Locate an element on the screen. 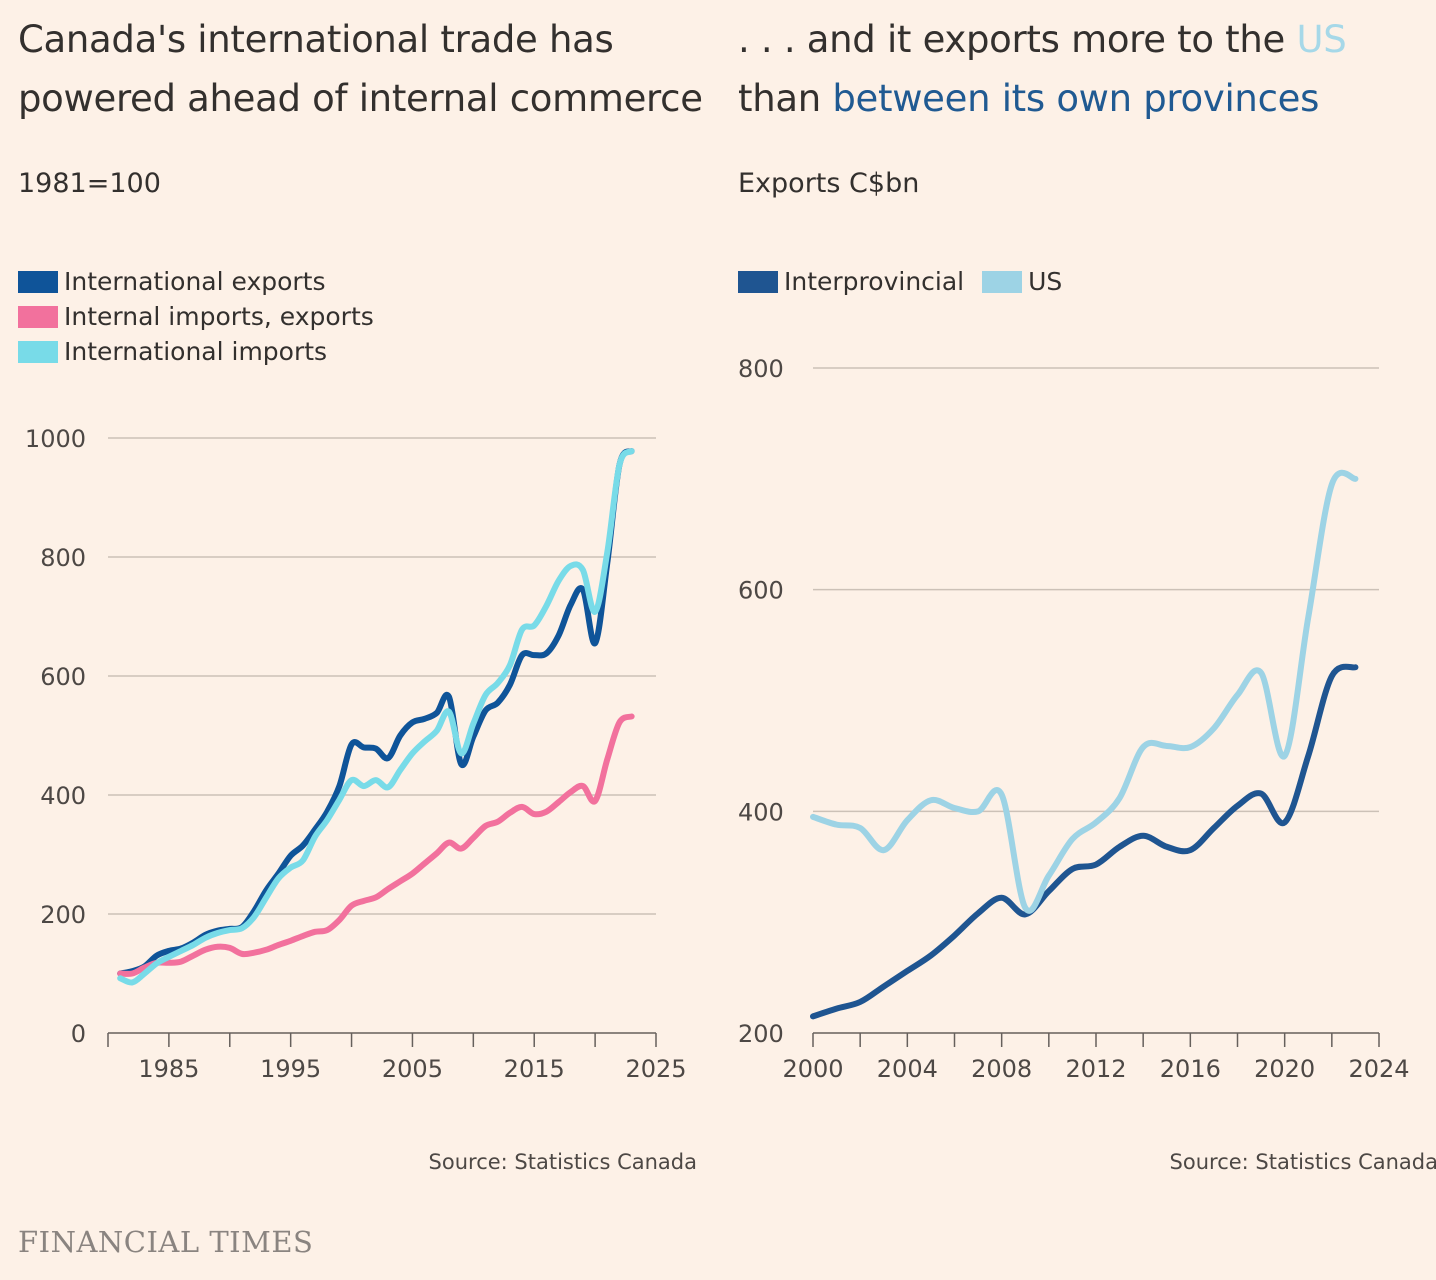 The width and height of the screenshot is (1436, 1280). left-x-tick-label-2015: 2015 is located at coordinates (534, 1069).